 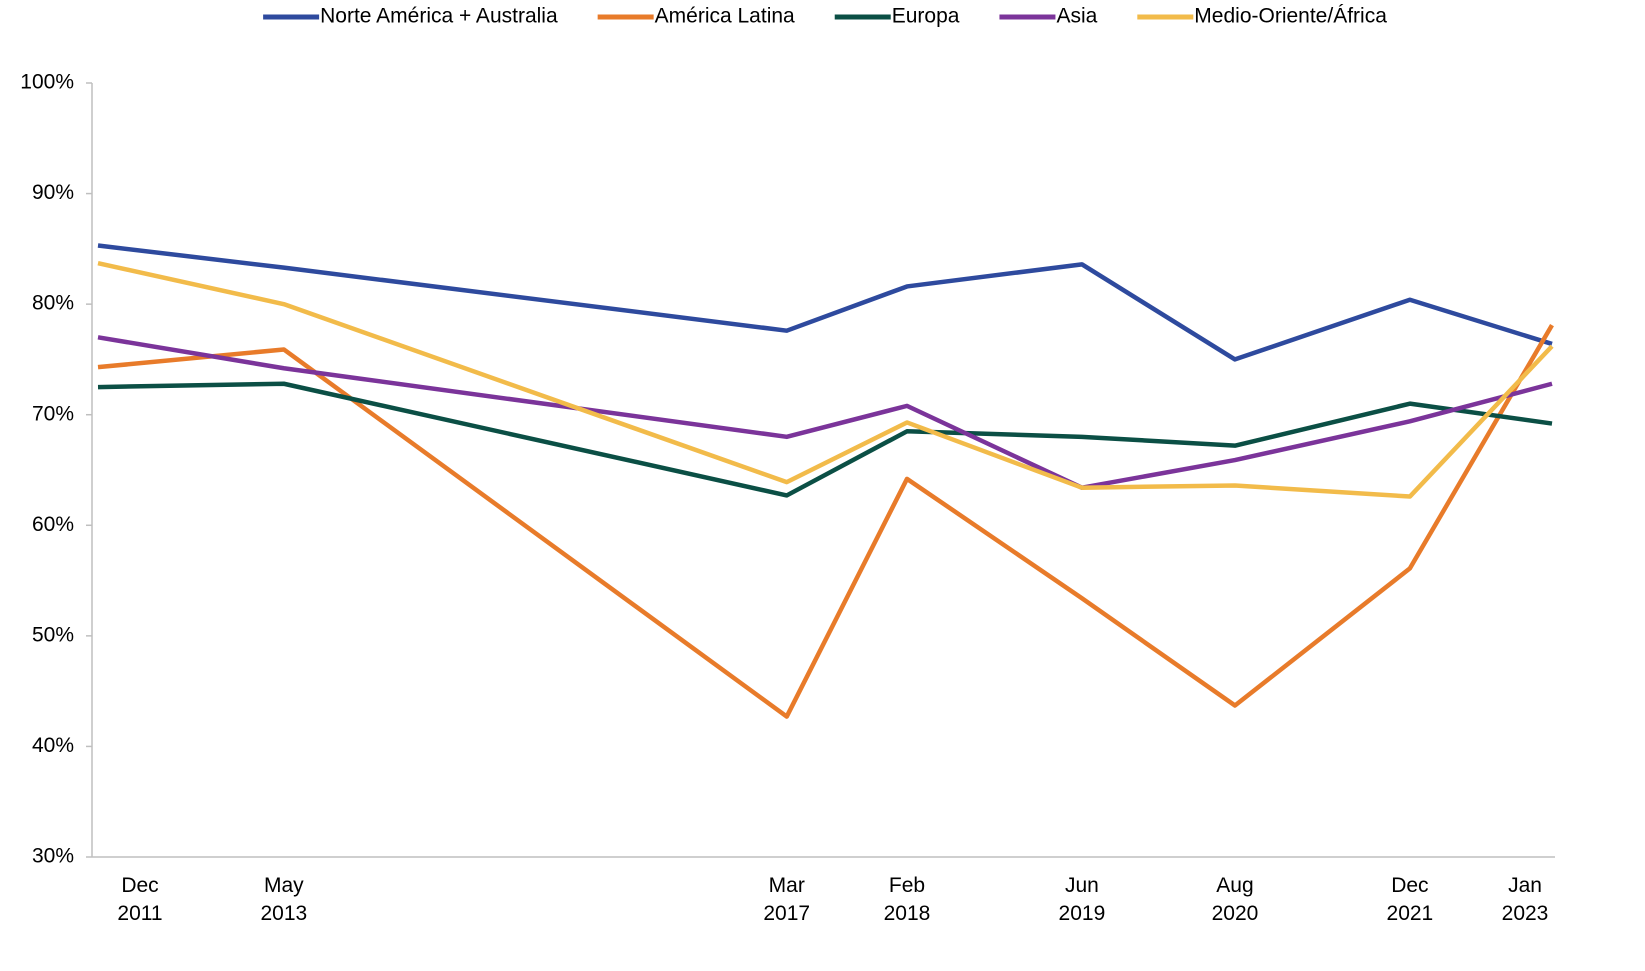 I want to click on y-tick-label: 40%, so click(x=53, y=745).